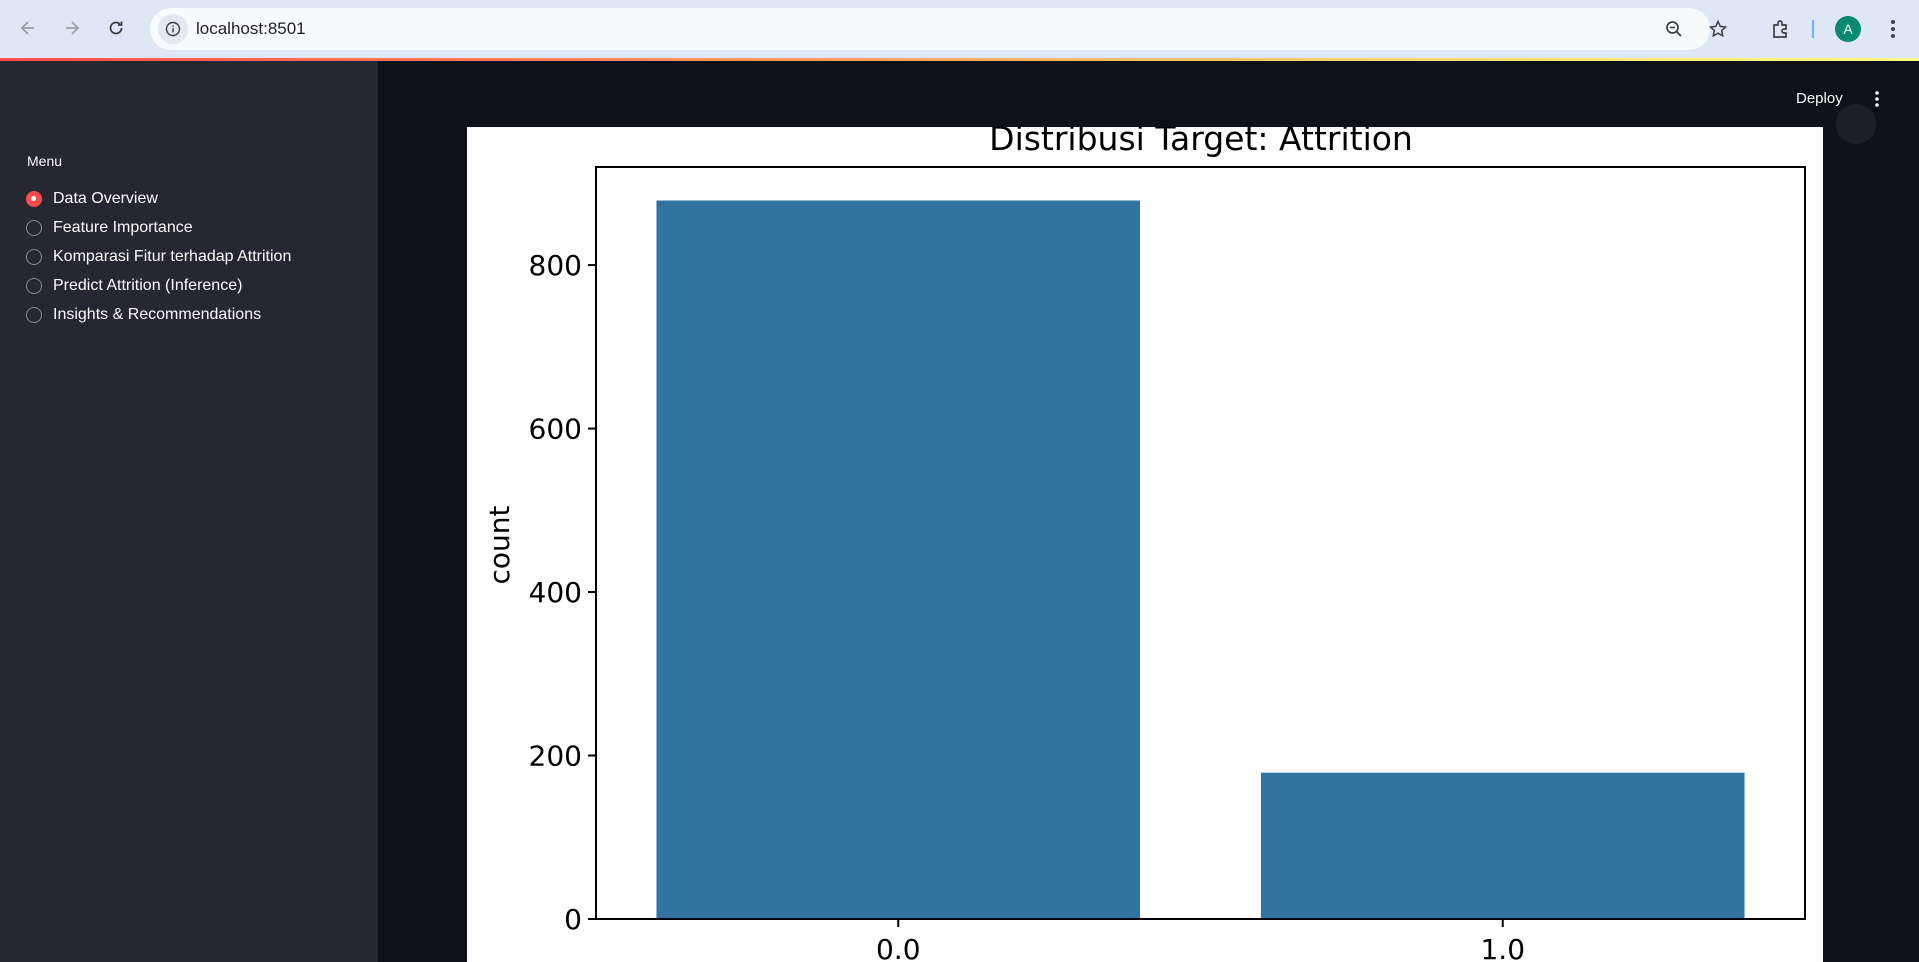  I want to click on reload-button, so click(116, 28).